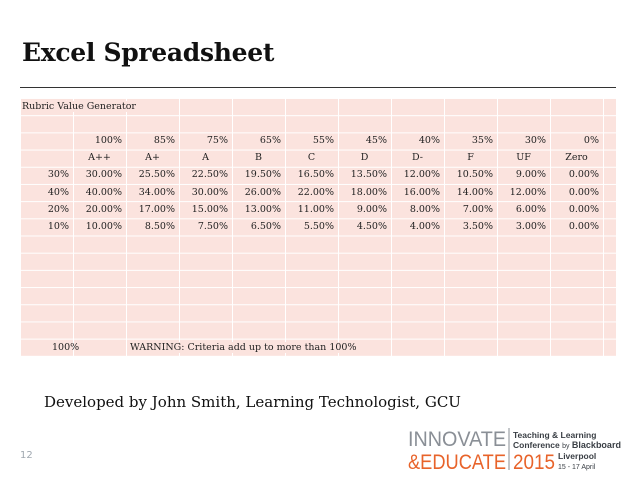 The width and height of the screenshot is (638, 479). Describe the element at coordinates (315, 175) in the screenshot. I see `cell: 16.50%` at that location.